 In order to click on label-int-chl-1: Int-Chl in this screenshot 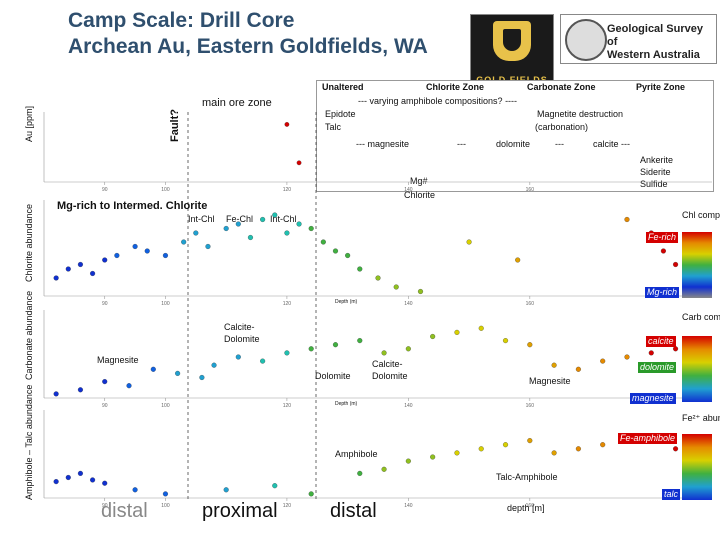, I will do `click(201, 219)`.